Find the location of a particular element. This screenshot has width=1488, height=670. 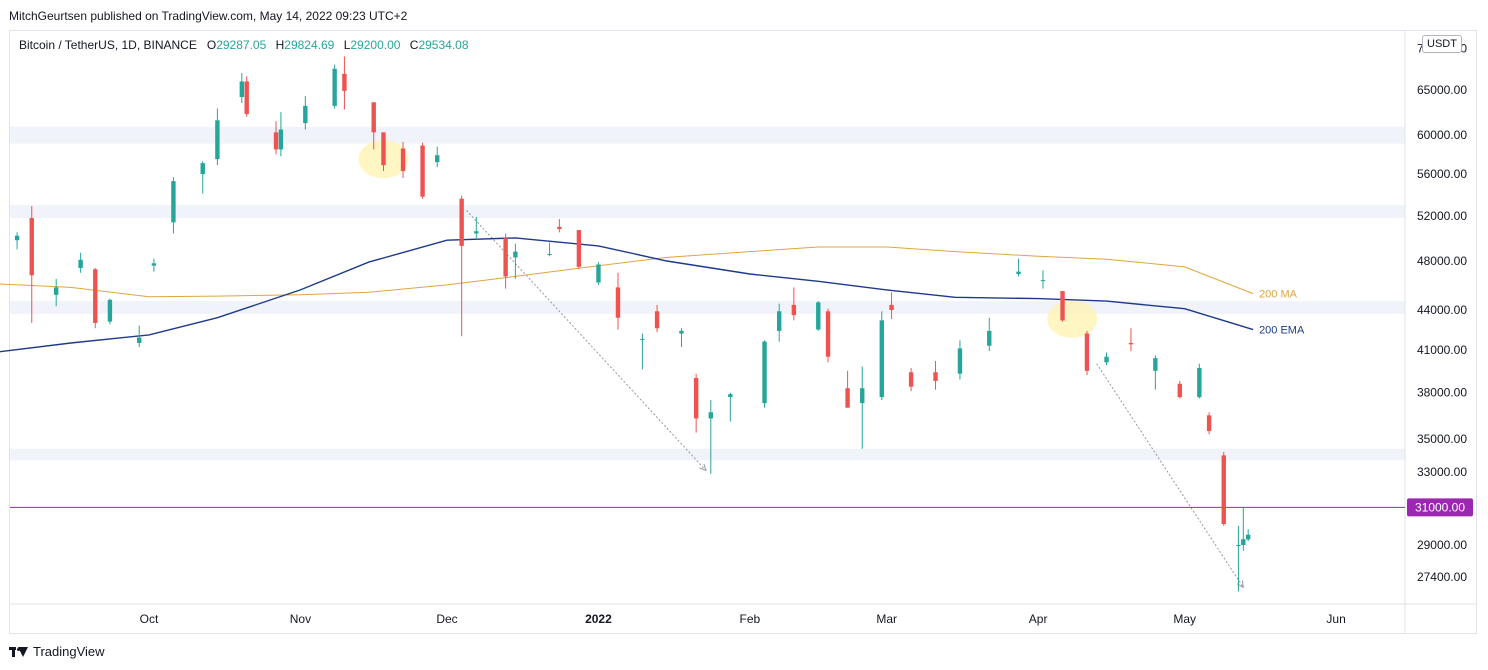

ma-200-line is located at coordinates (627, 272).